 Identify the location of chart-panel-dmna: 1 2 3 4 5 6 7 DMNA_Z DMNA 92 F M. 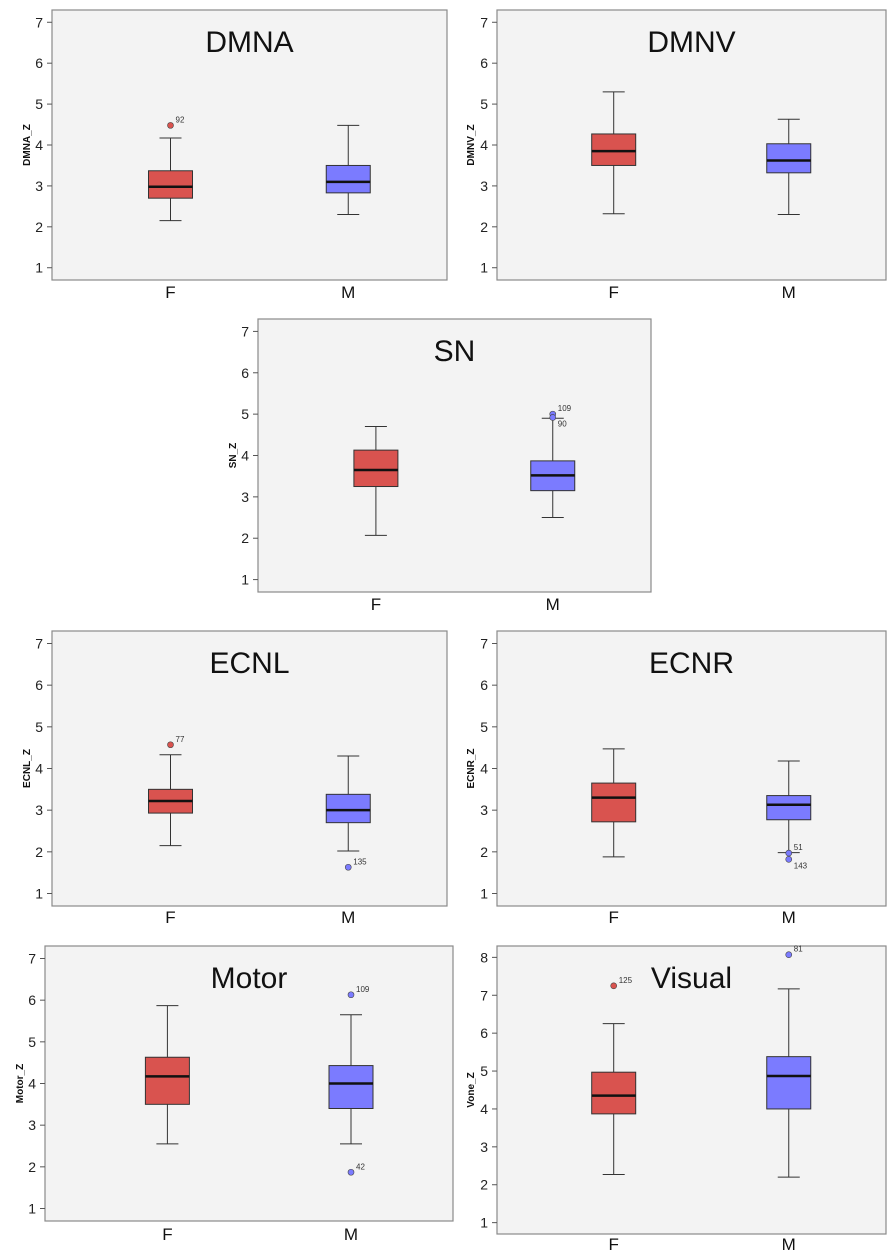
(235, 155).